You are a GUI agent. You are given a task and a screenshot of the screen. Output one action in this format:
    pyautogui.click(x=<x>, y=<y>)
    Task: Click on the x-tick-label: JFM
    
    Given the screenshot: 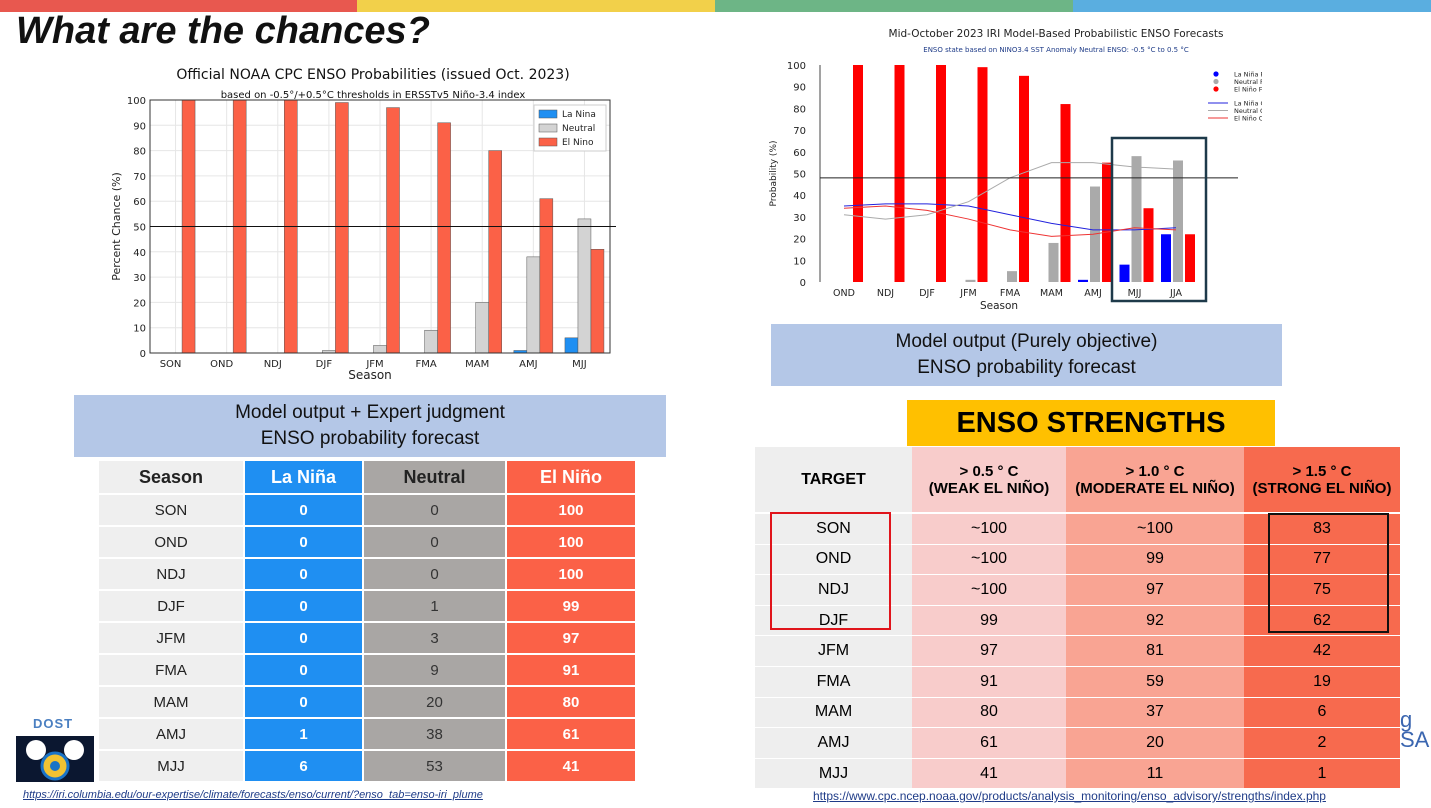 What is the action you would take?
    pyautogui.click(x=967, y=293)
    